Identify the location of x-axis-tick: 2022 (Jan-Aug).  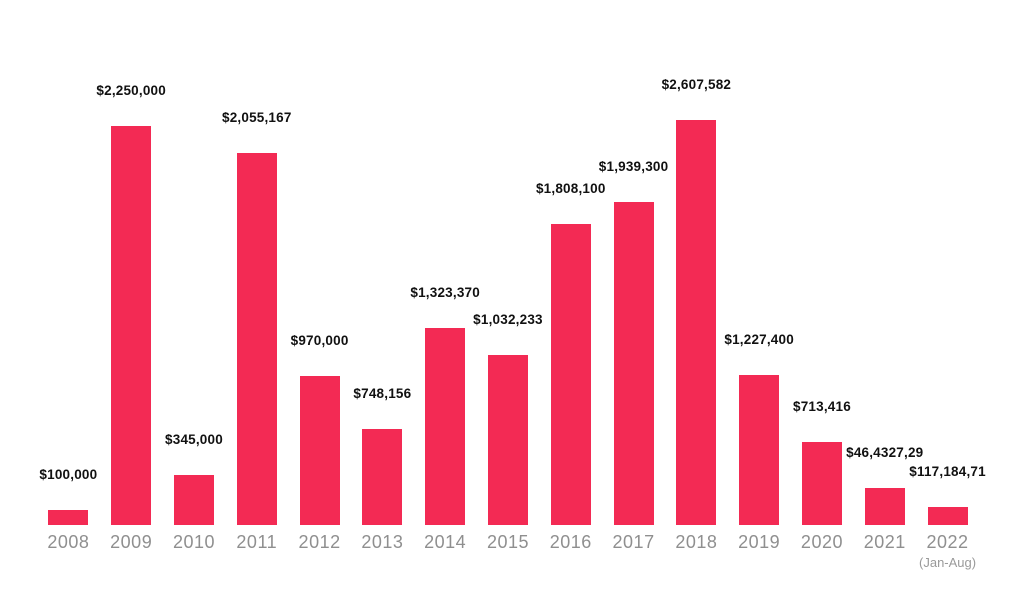
(947, 551).